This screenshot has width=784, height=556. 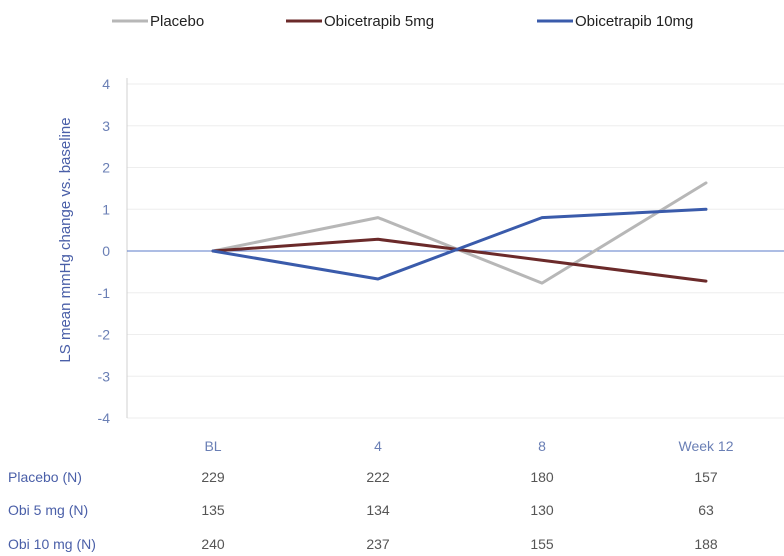 What do you see at coordinates (379, 21) in the screenshot?
I see `legend-label: Obicetrapib 5mg` at bounding box center [379, 21].